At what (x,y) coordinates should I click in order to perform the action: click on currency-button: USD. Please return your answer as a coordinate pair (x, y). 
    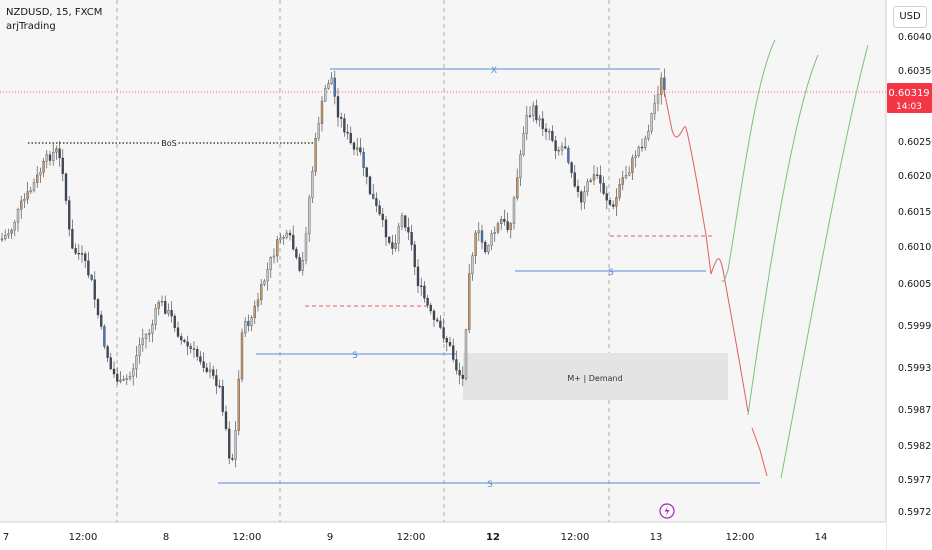
    Looking at the image, I should click on (910, 17).